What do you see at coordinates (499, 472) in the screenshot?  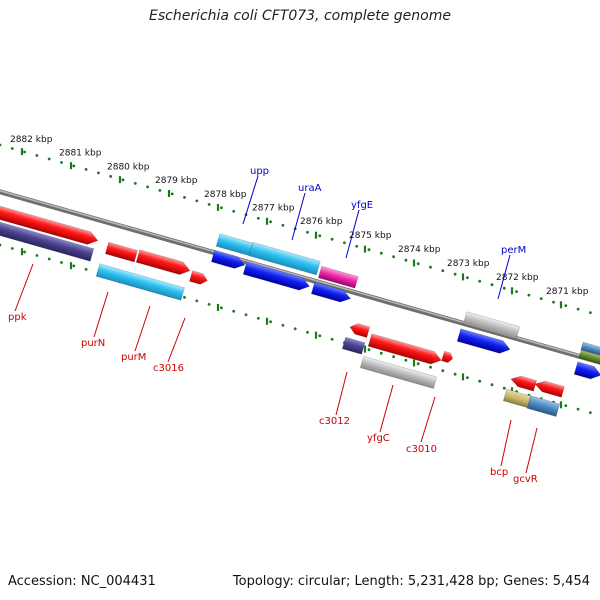 I see `gene-label-reverse: bcp` at bounding box center [499, 472].